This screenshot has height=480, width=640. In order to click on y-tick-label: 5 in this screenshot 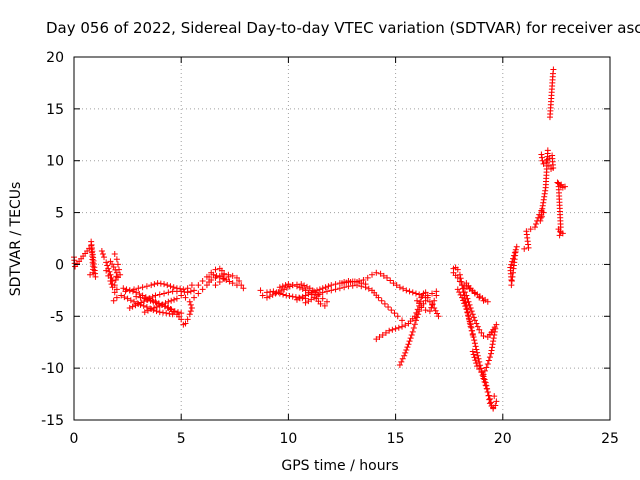, I will do `click(59, 214)`.